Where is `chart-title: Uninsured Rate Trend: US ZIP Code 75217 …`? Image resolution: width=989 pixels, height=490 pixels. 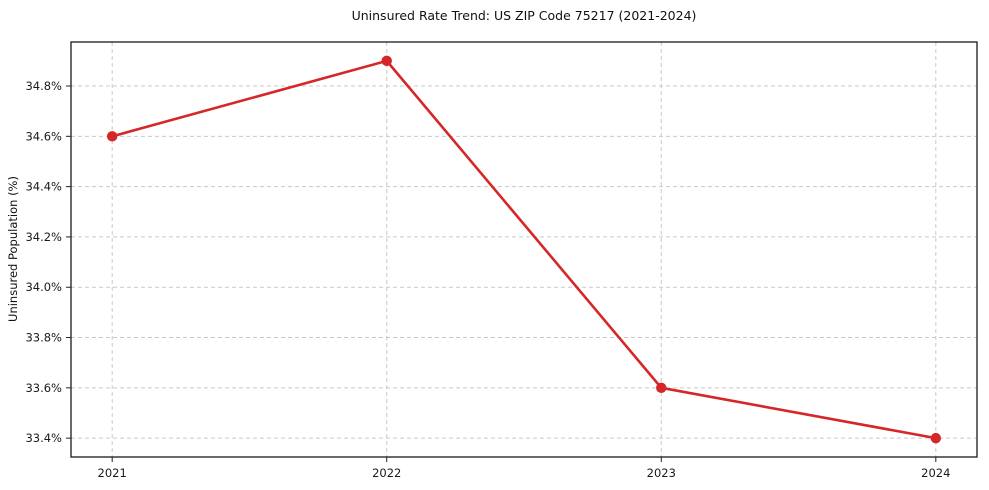 chart-title: Uninsured Rate Trend: US ZIP Code 75217 … is located at coordinates (524, 15).